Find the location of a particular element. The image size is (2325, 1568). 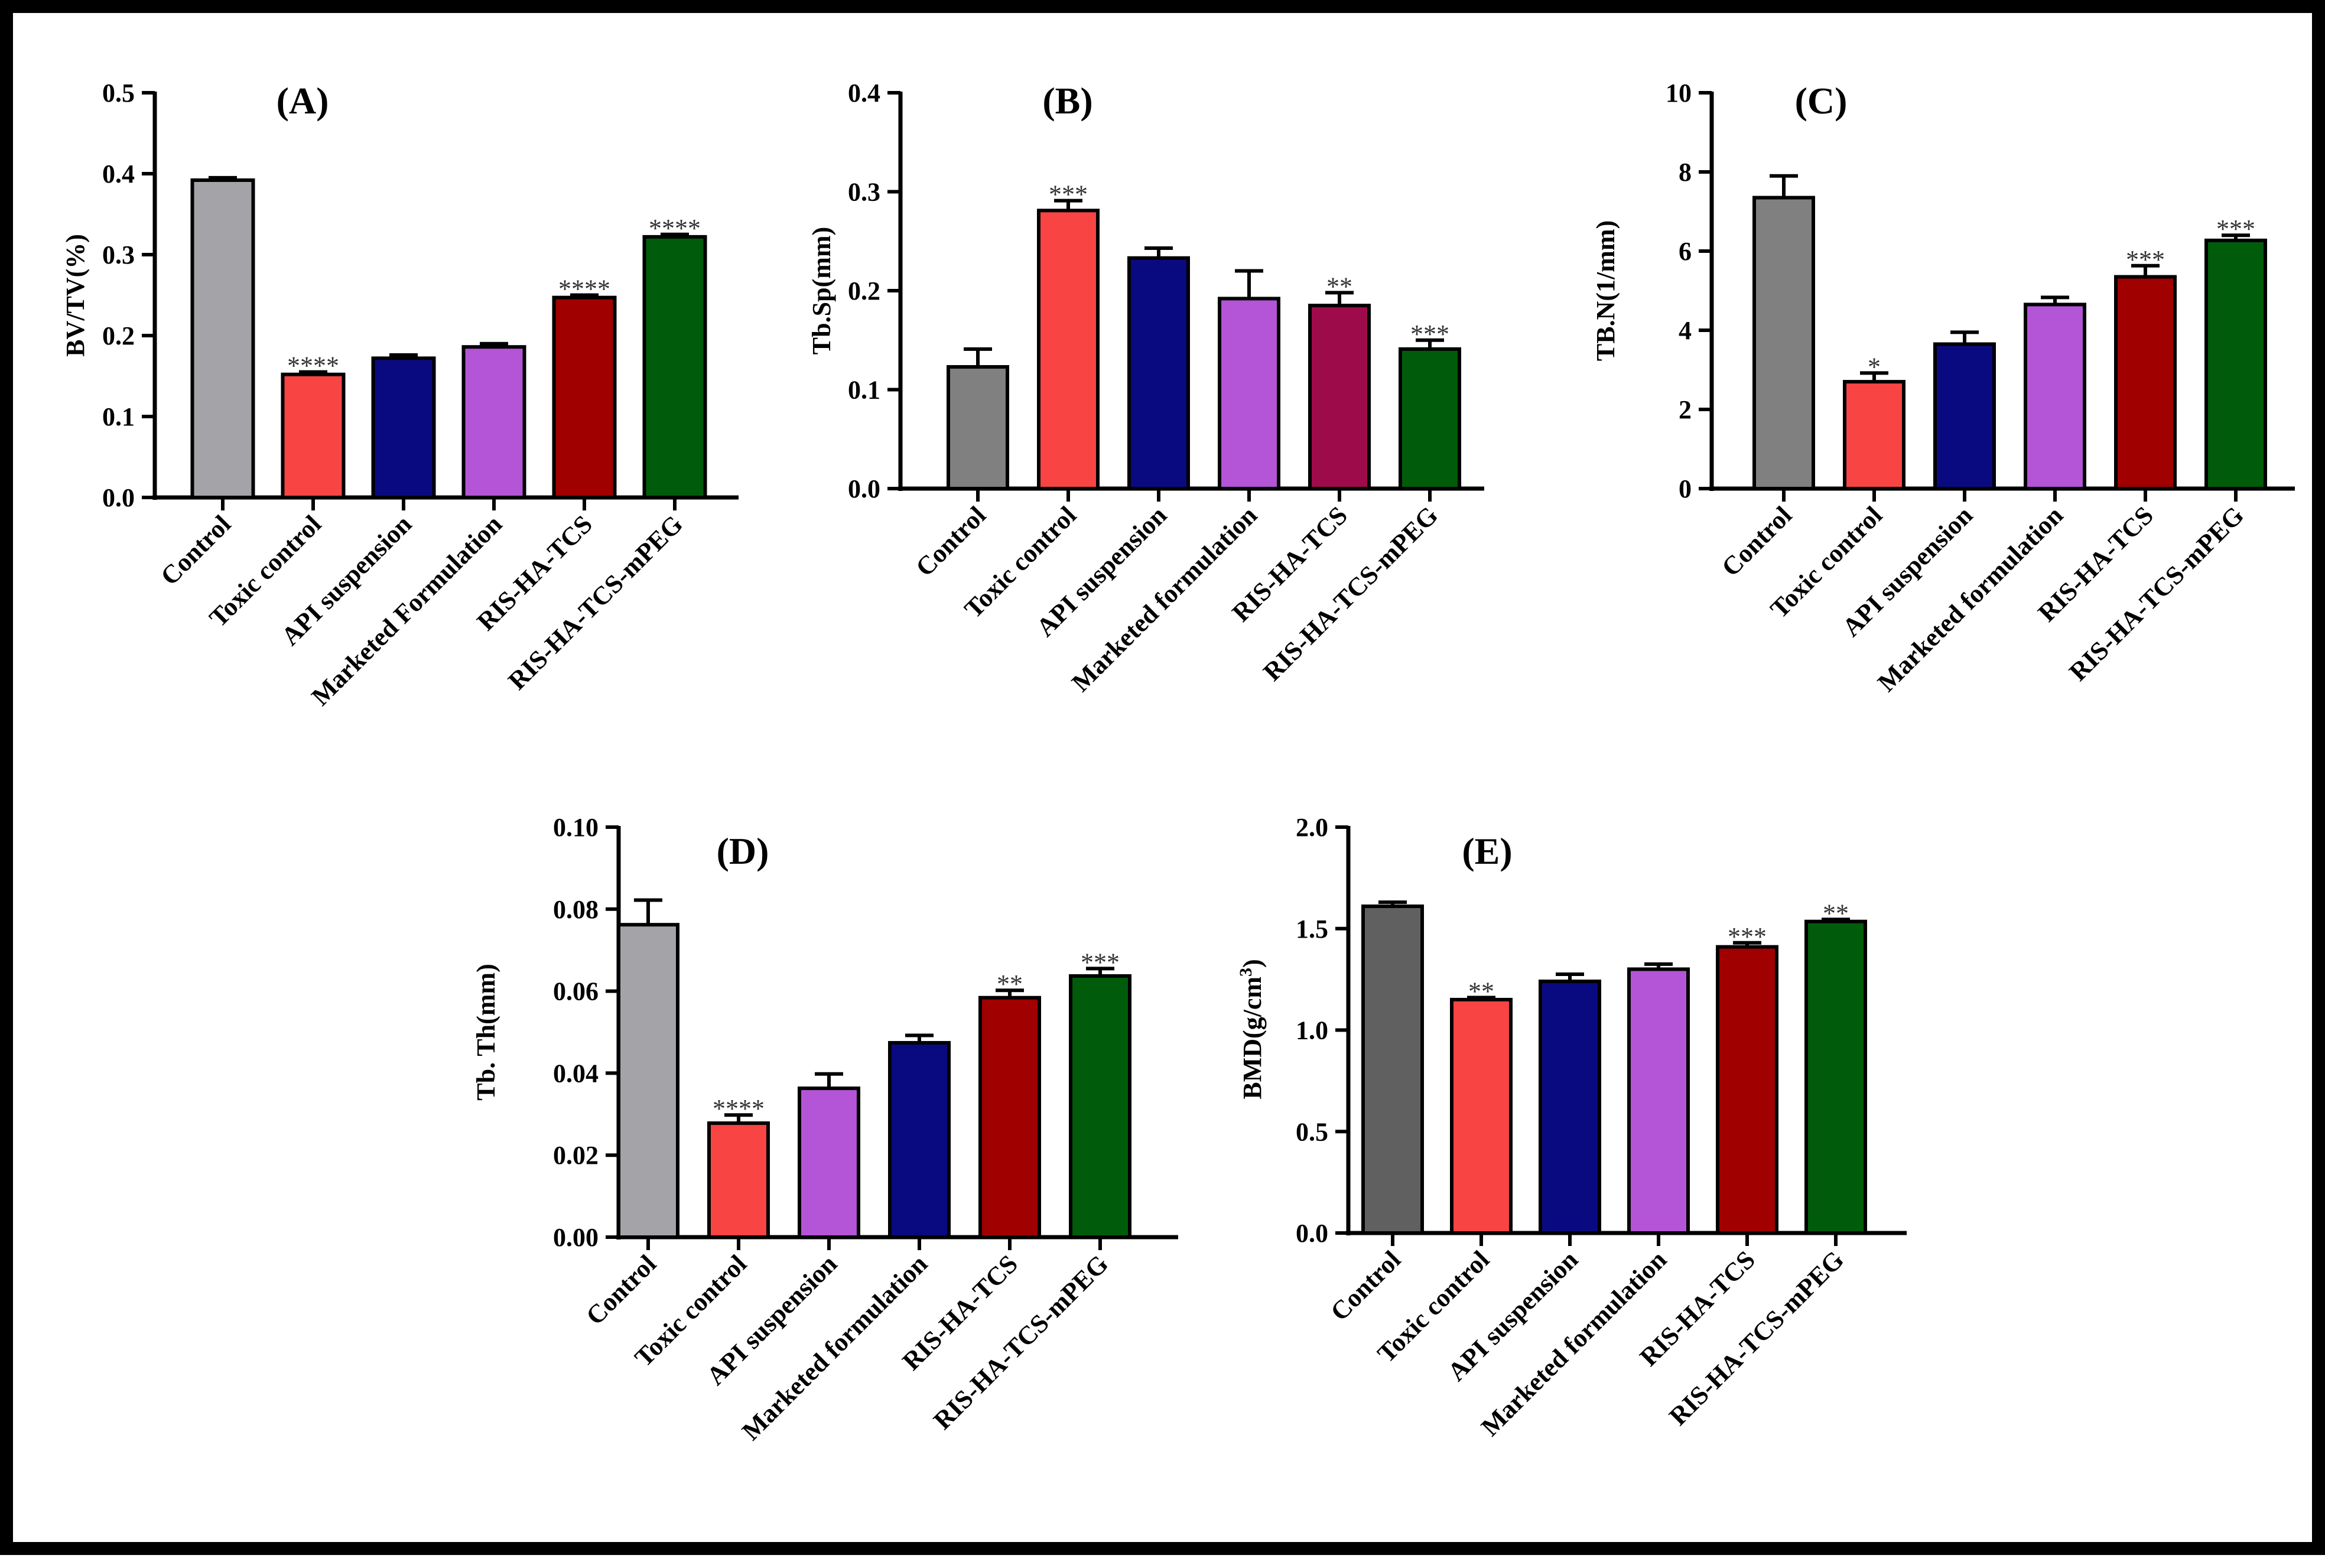

panel-title: (E) is located at coordinates (1487, 851).